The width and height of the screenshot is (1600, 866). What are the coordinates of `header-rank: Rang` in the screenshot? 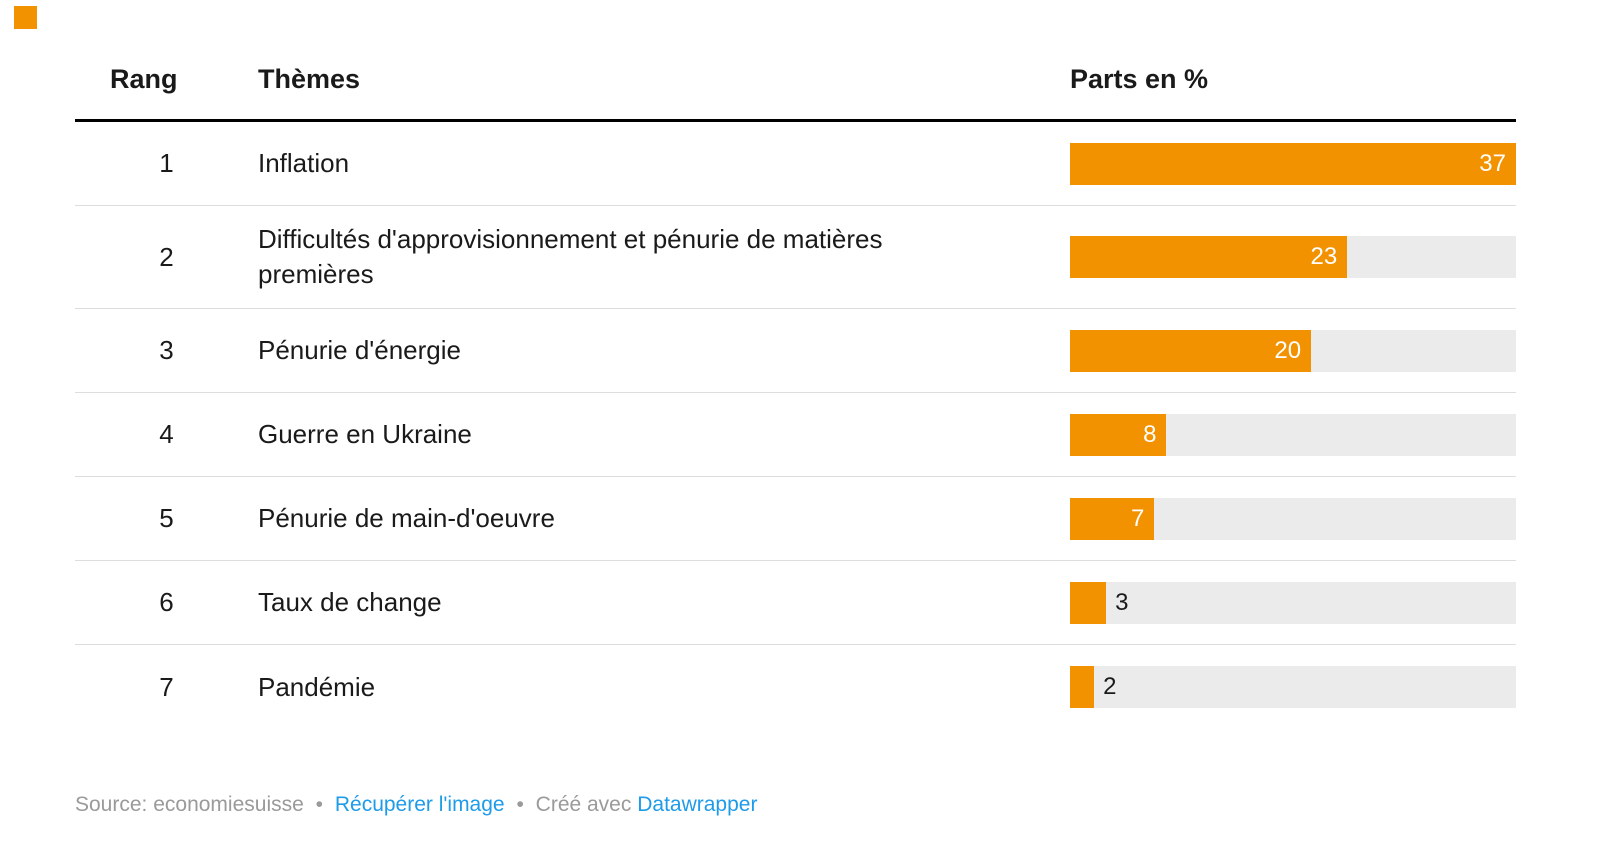 It's located at (144, 79).